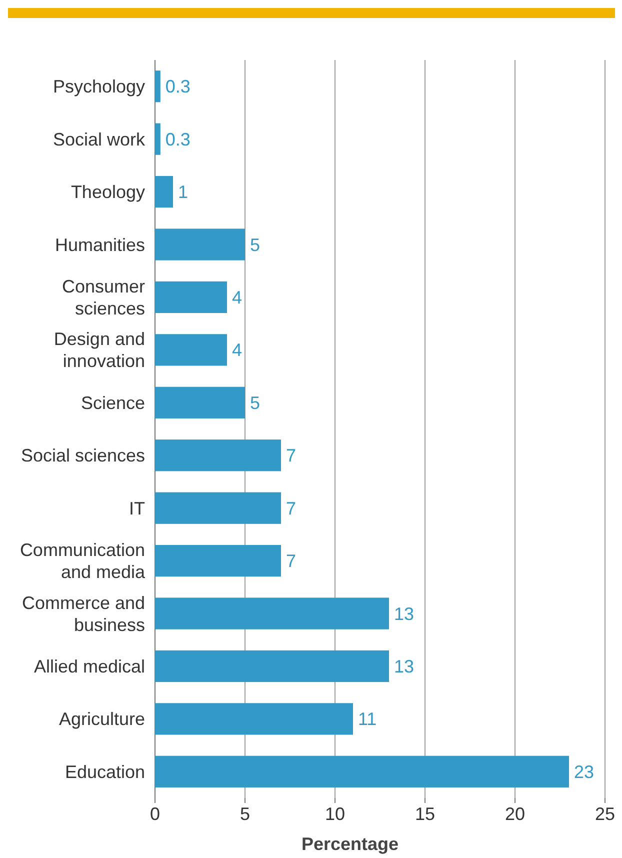 This screenshot has height=858, width=622. Describe the element at coordinates (107, 192) in the screenshot. I see `y-tick-label: Theology` at that location.